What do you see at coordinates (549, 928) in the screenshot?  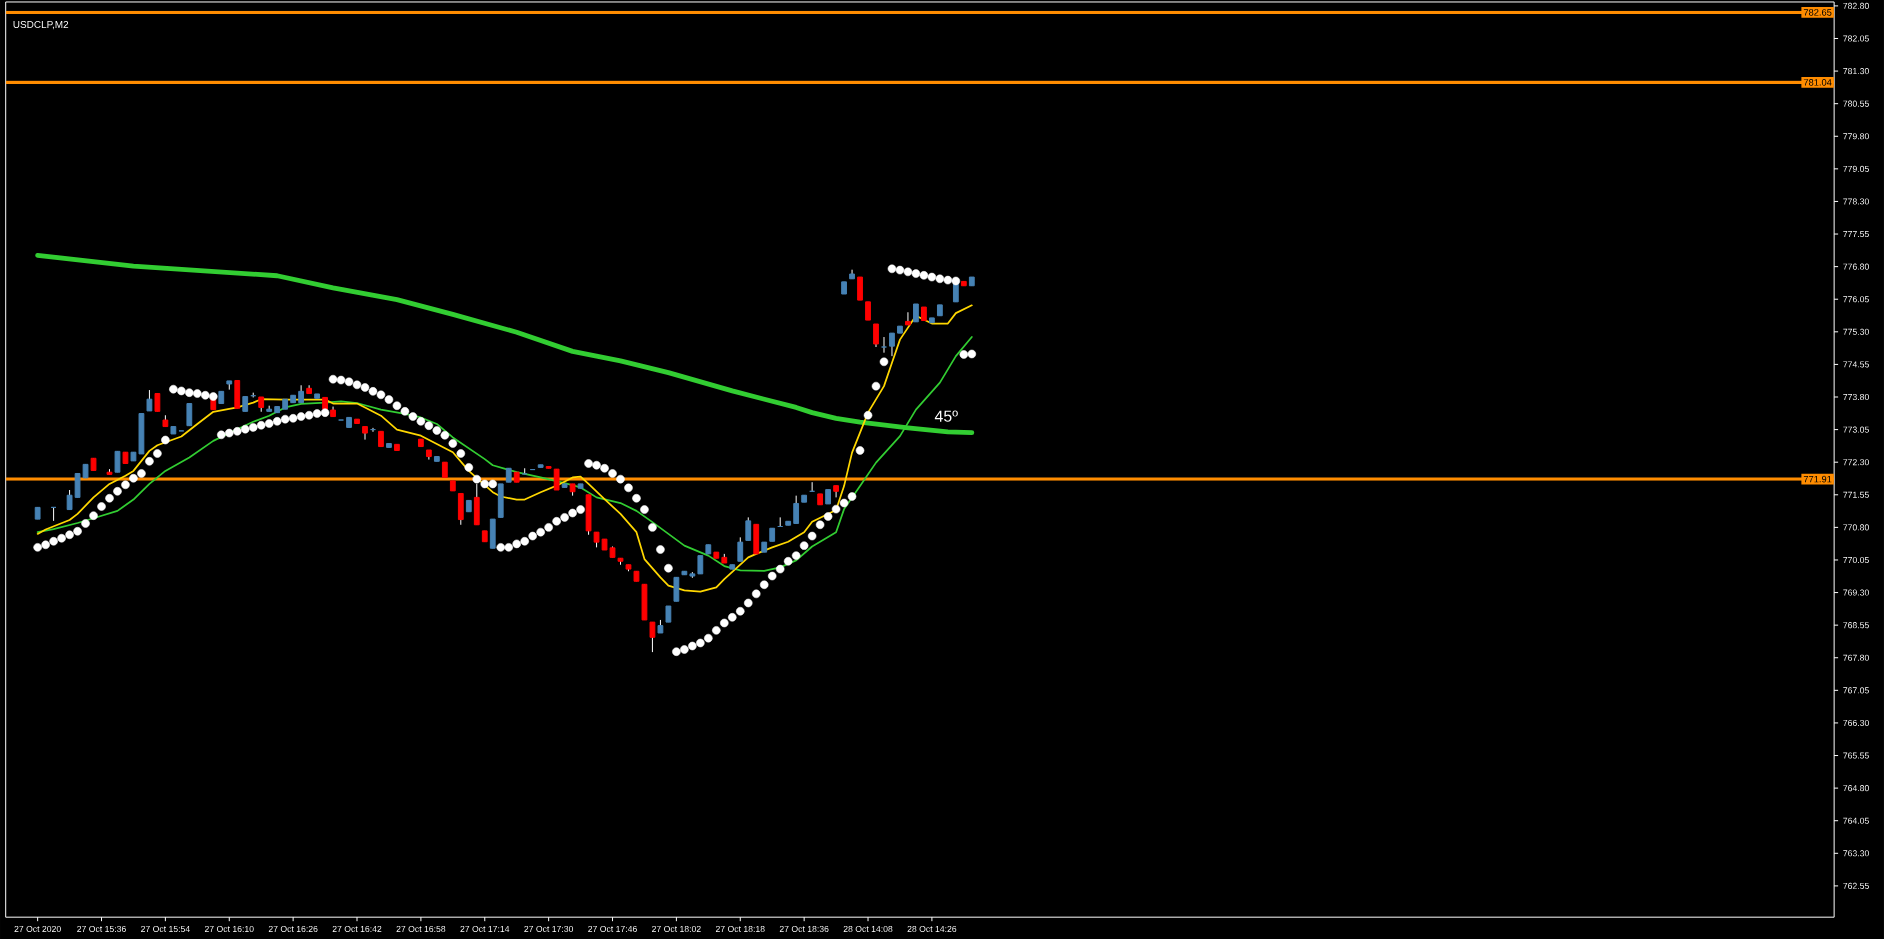 I see `x-tick-label: 27 Oct 17:30` at bounding box center [549, 928].